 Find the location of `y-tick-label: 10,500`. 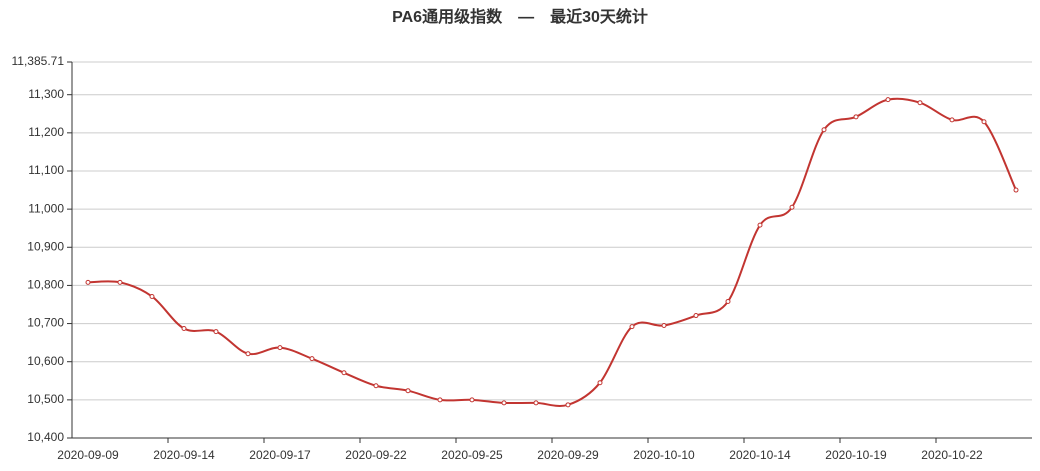

y-tick-label: 10,500 is located at coordinates (45, 399).